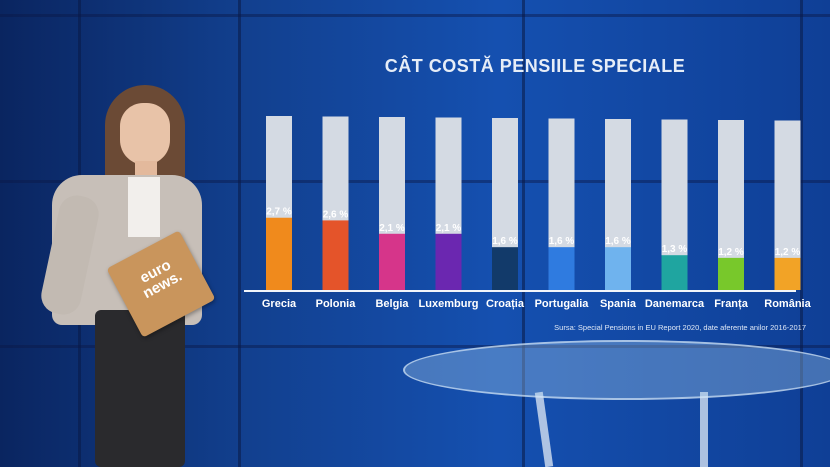  What do you see at coordinates (535, 66) in the screenshot?
I see `chart-title: CÂT COSTĂ PENSIILE SPECIALE` at bounding box center [535, 66].